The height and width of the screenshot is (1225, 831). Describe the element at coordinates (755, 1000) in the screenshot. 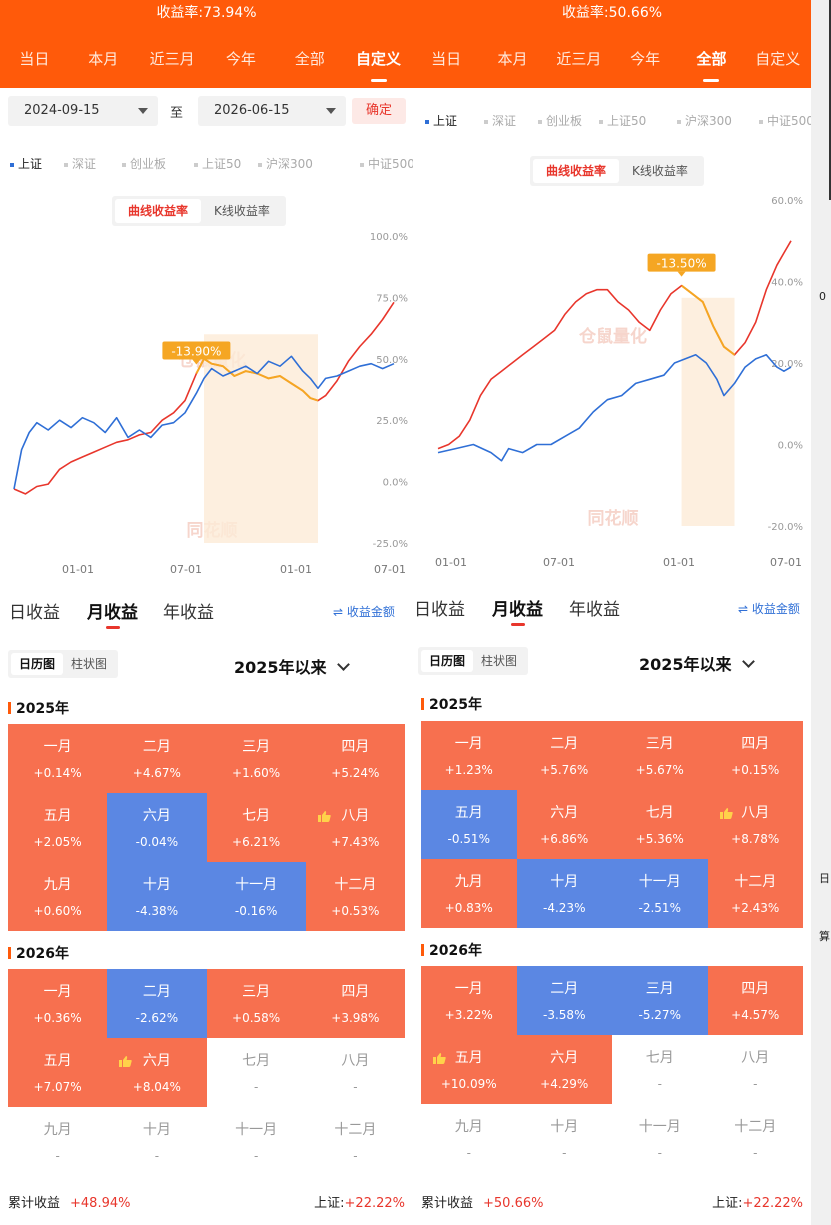

I see `month-cell: 四月 +4.57%` at that location.